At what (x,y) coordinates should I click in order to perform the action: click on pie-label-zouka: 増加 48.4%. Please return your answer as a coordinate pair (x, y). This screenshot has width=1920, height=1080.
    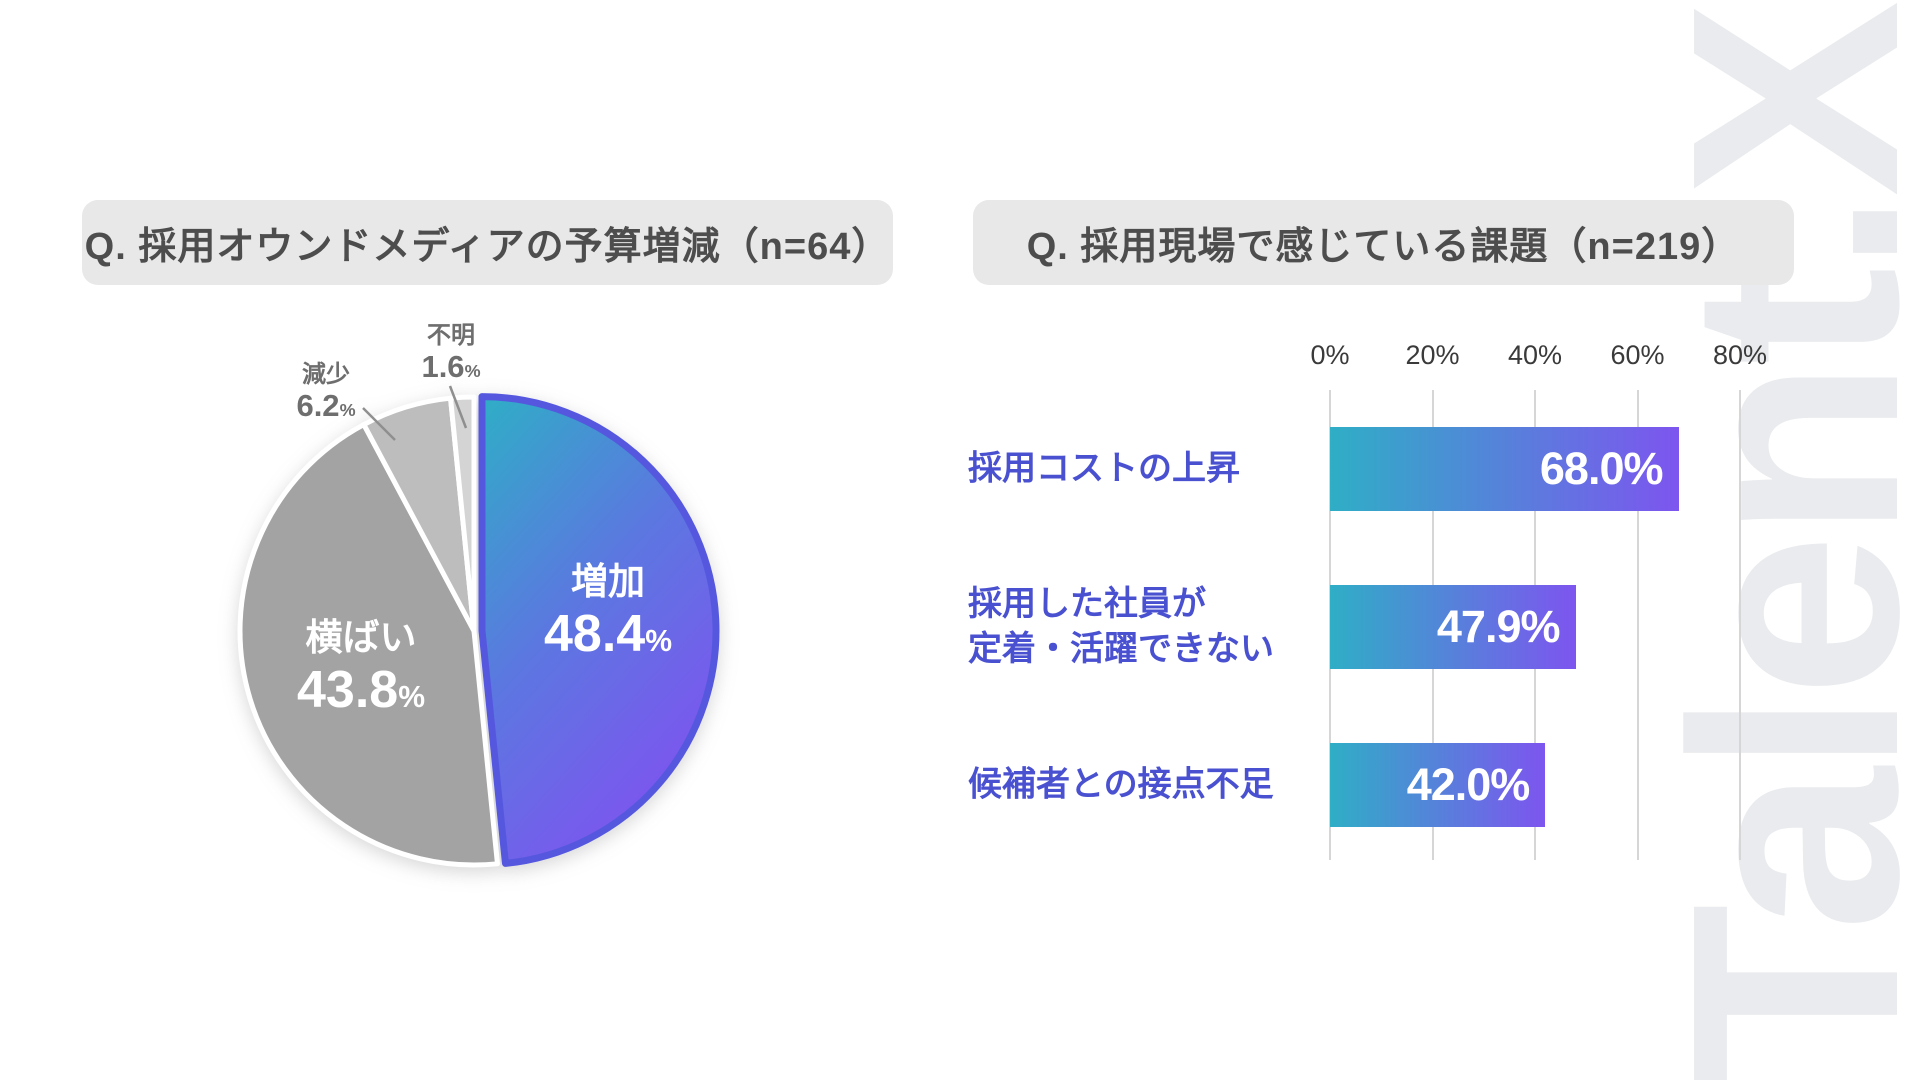
    Looking at the image, I should click on (608, 615).